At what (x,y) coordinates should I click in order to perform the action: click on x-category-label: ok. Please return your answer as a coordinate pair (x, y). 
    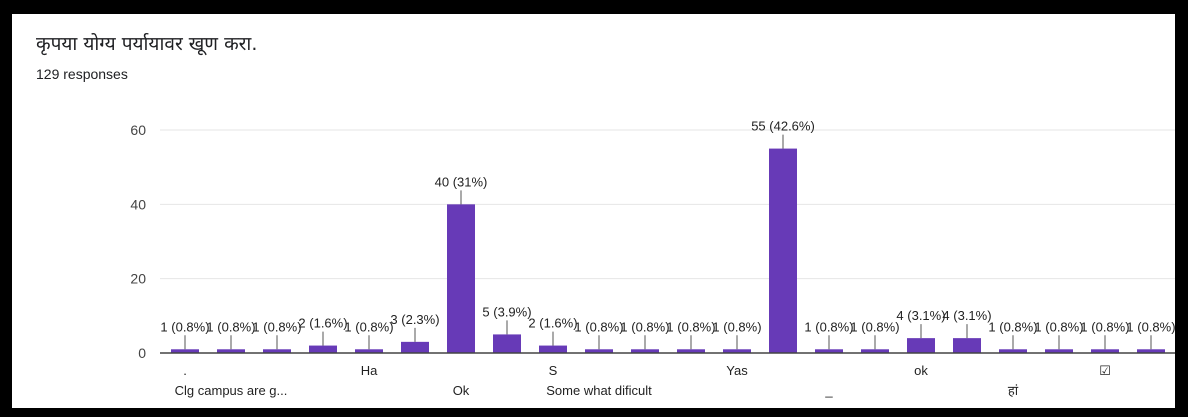
    Looking at the image, I should click on (921, 370).